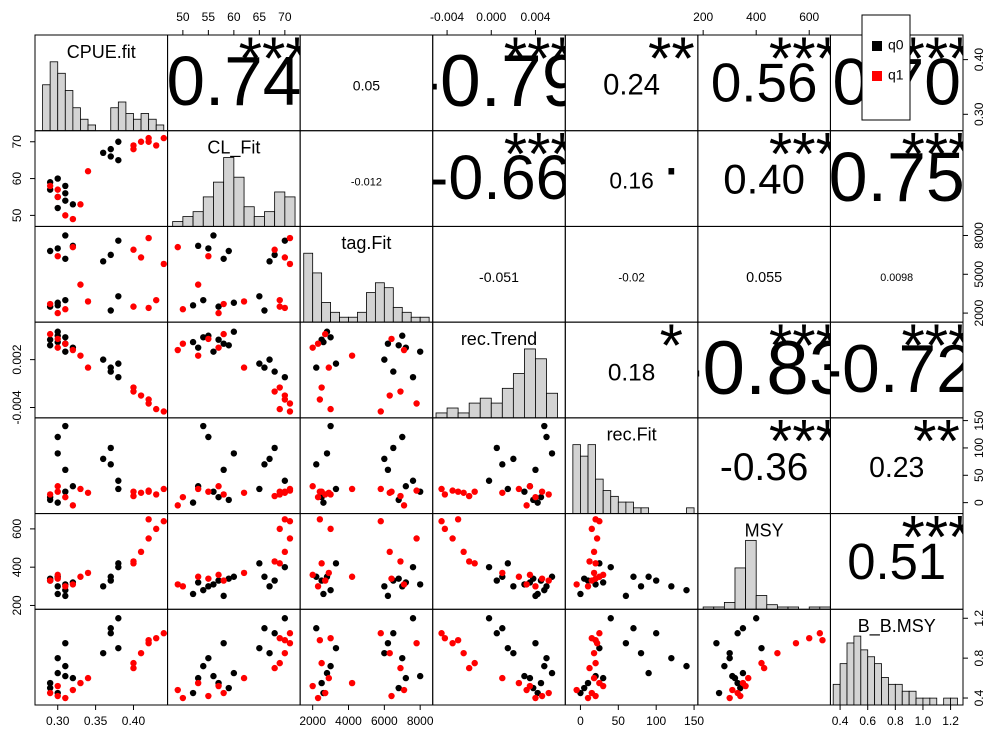  What do you see at coordinates (366, 278) in the screenshot?
I see `panel: tag.Fit` at bounding box center [366, 278].